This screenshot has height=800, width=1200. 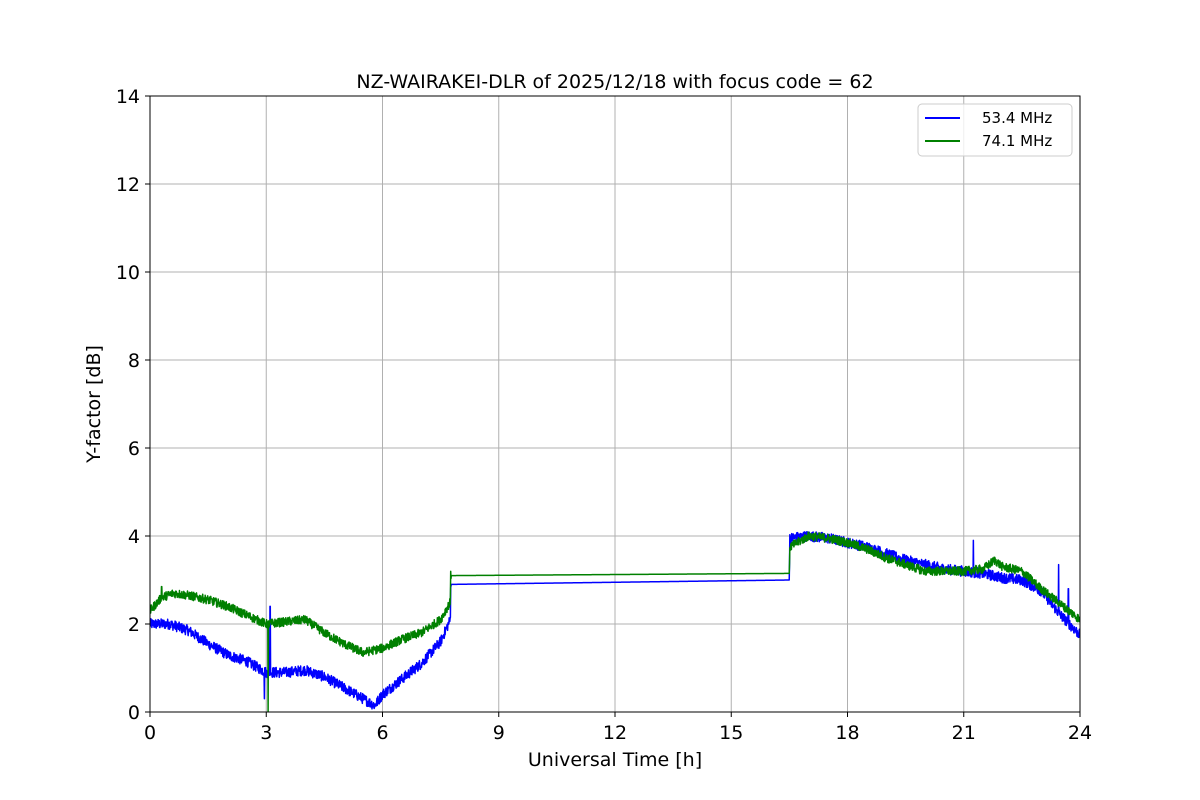 I want to click on y-tick-label: 12, so click(x=128, y=185).